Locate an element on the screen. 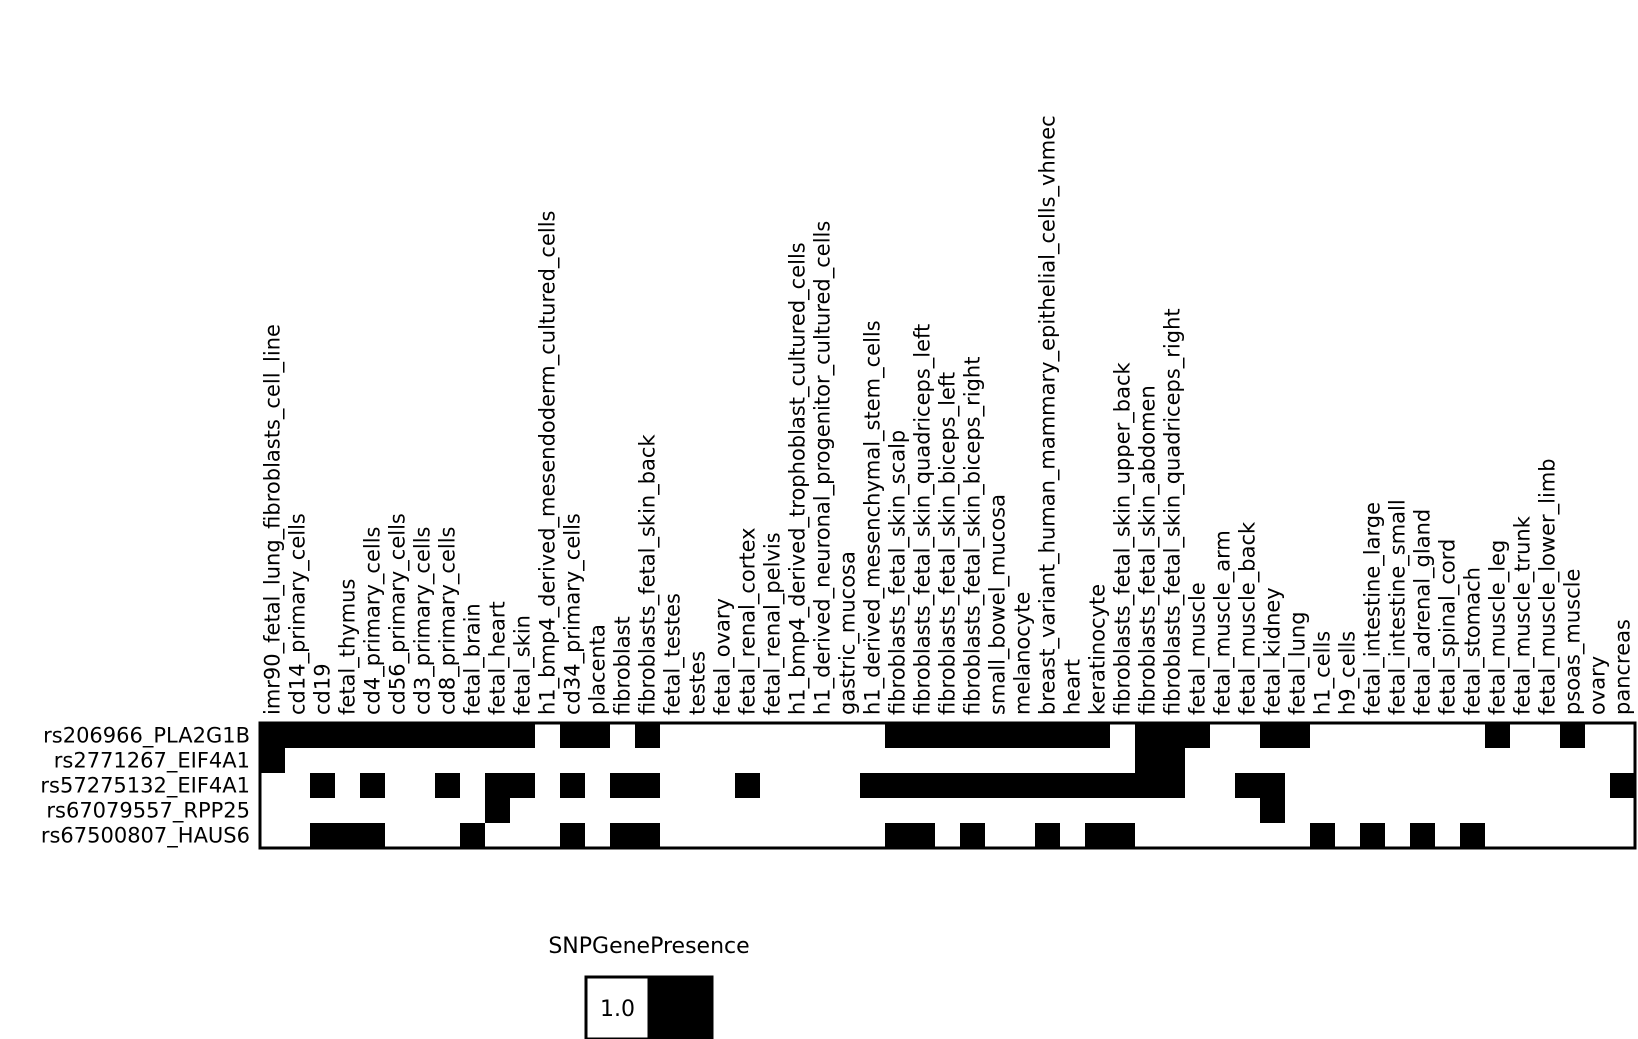 The image size is (1638, 1039). column-label: cd34_primary_cells is located at coordinates (573, 614).